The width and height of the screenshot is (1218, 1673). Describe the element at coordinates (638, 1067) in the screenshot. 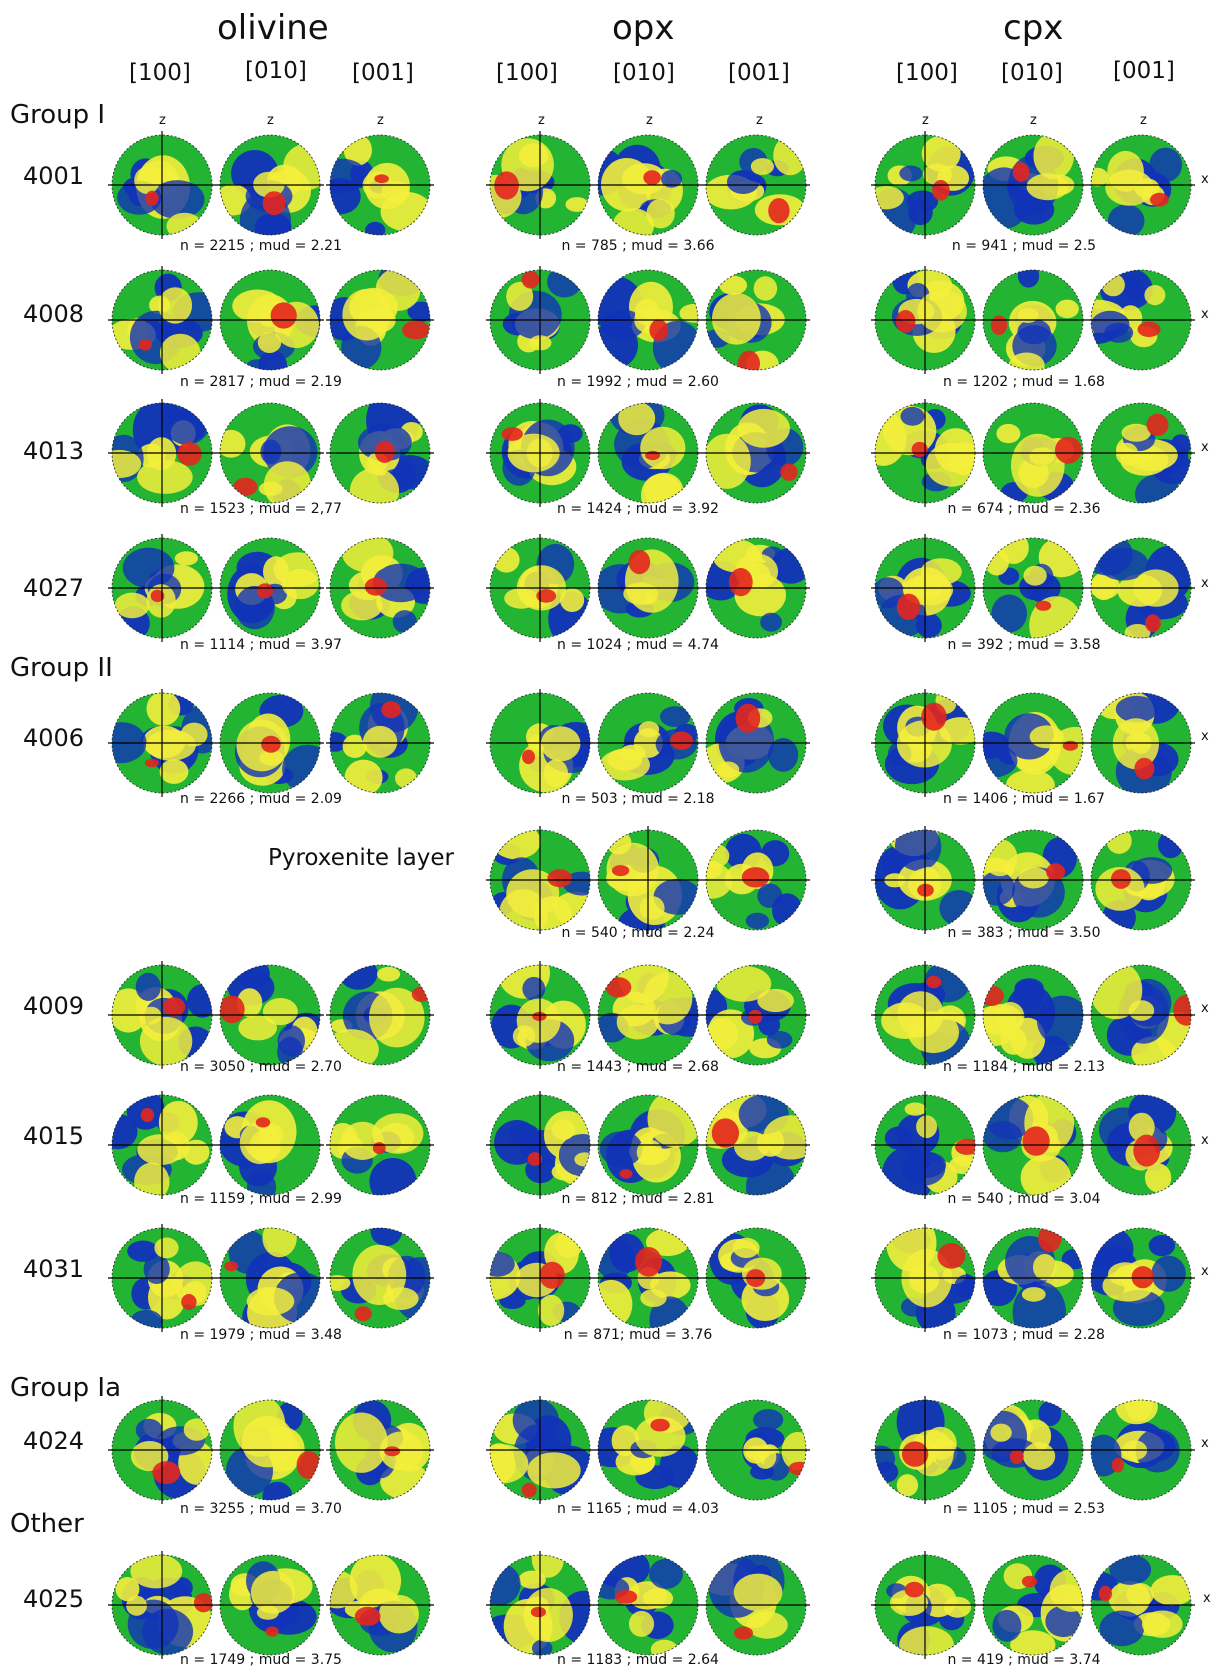

I see `stats-opx: n = 1443 ; mud = 2.68` at that location.